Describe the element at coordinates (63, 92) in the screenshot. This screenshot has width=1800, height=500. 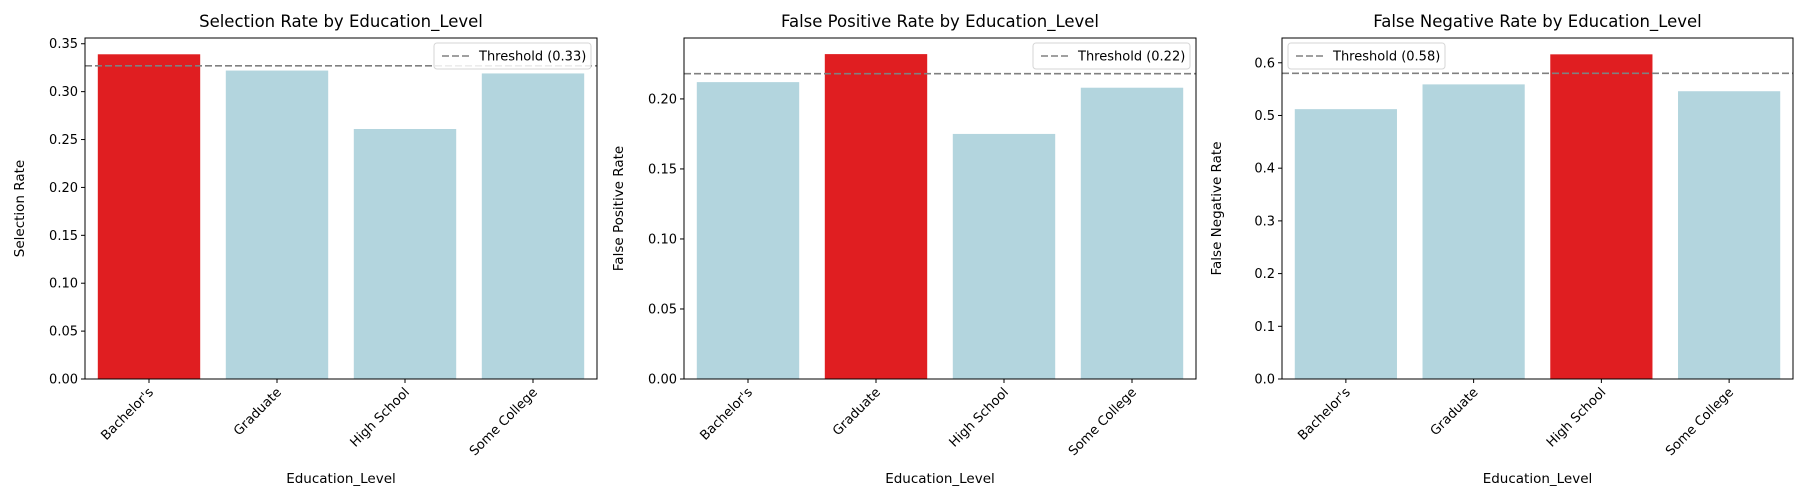
I see `y-tick-label: 0.30` at that location.